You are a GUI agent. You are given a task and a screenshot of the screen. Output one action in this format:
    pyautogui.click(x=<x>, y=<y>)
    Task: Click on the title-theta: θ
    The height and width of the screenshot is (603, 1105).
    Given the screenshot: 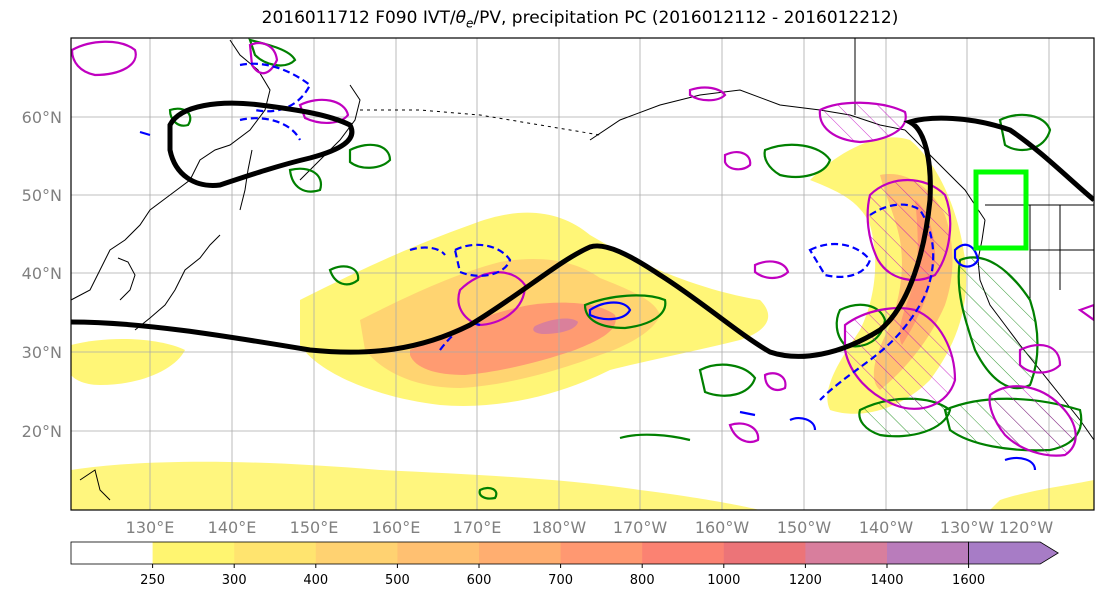 What is the action you would take?
    pyautogui.click(x=460, y=18)
    